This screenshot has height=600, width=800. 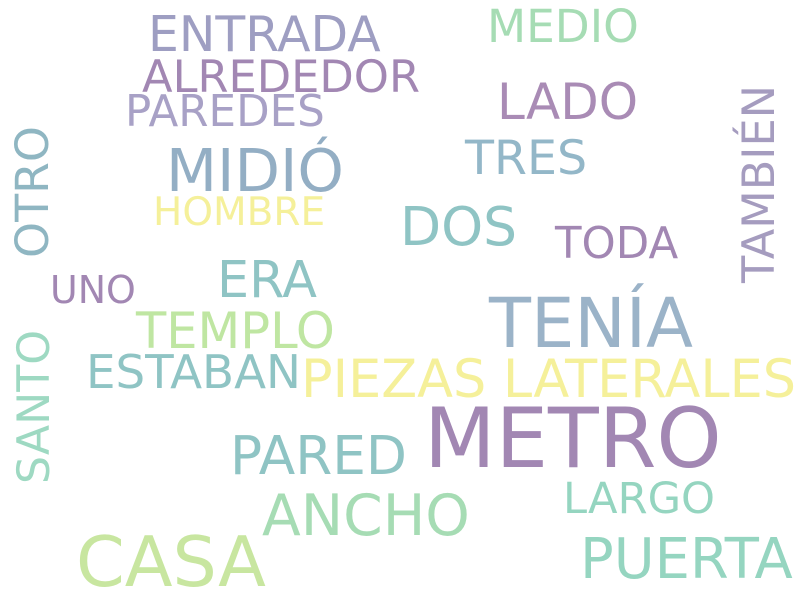 What do you see at coordinates (93, 290) in the screenshot?
I see `word-uno: UNO` at bounding box center [93, 290].